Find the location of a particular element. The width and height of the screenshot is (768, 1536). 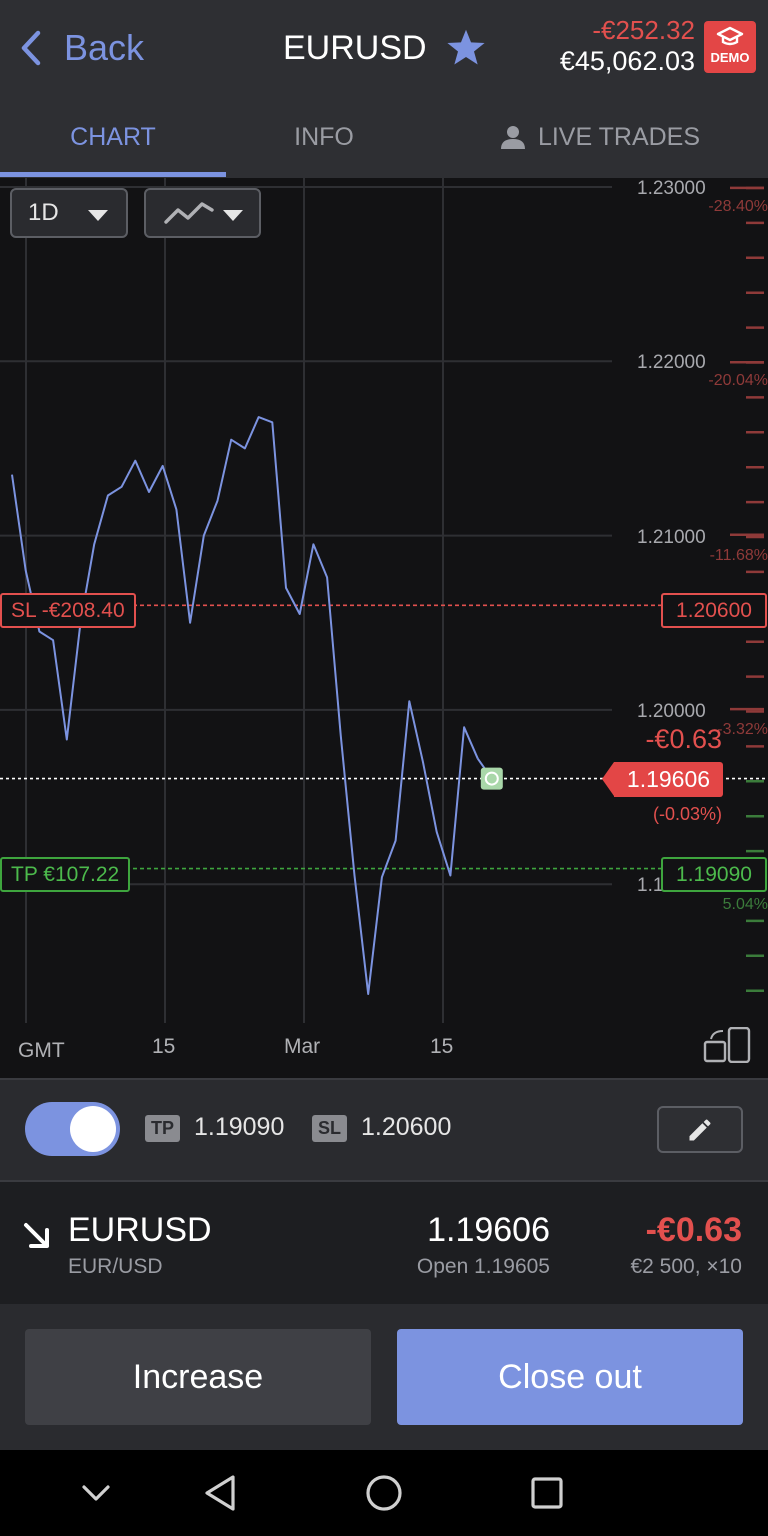

nav-back-button is located at coordinates (220, 1493).